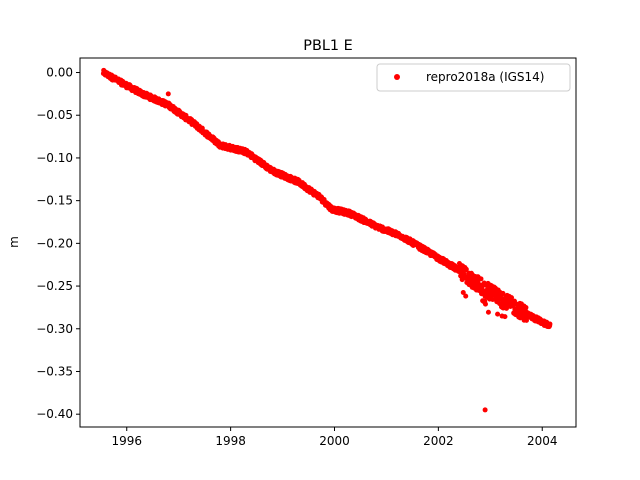 This screenshot has height=480, width=640. I want to click on legend-box, so click(473, 77).